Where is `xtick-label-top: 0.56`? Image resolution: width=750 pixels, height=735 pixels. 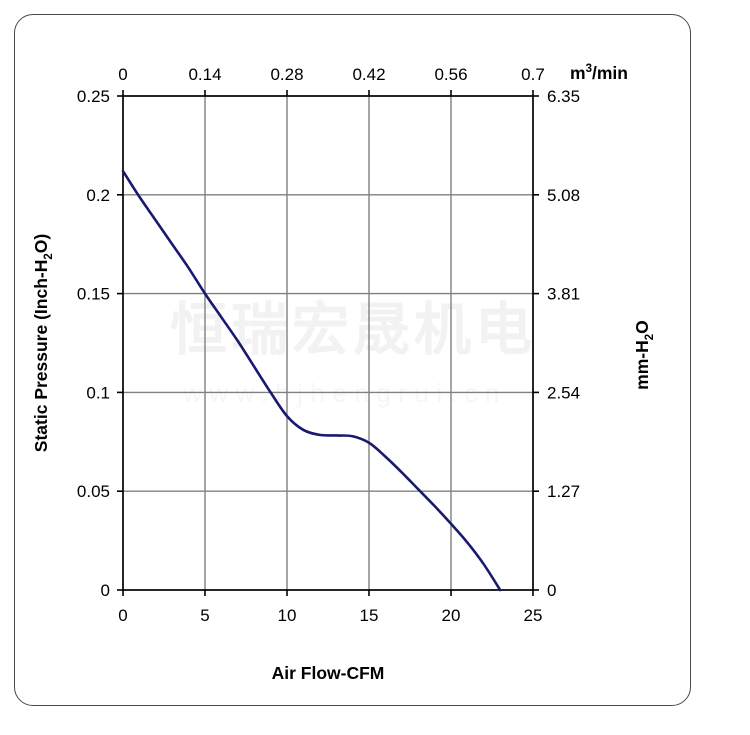
xtick-label-top: 0.56 is located at coordinates (450, 74).